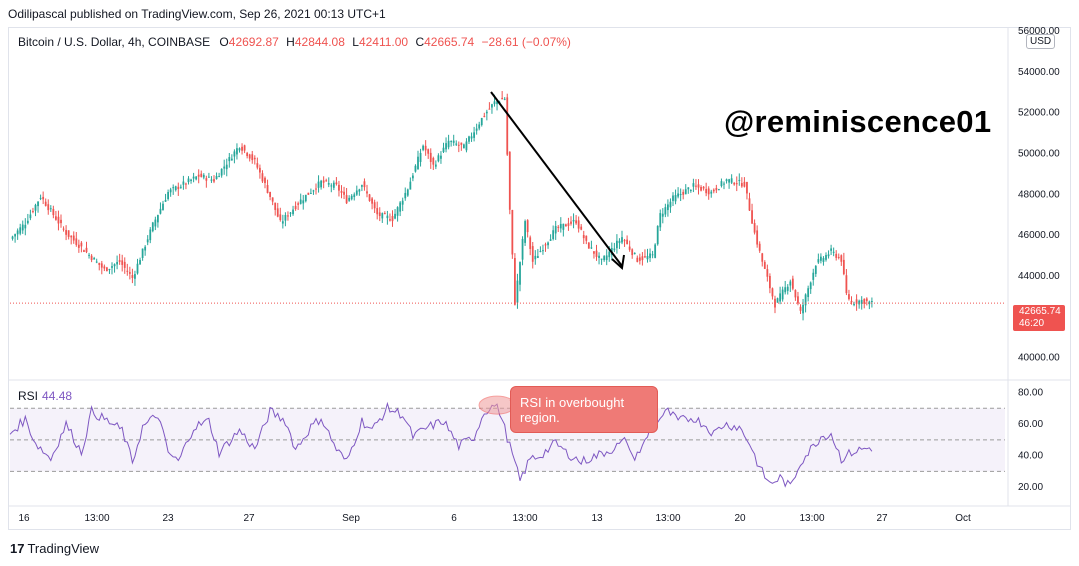 This screenshot has height=566, width=1079. Describe the element at coordinates (556, 179) in the screenshot. I see `trend-arrow-line` at that location.